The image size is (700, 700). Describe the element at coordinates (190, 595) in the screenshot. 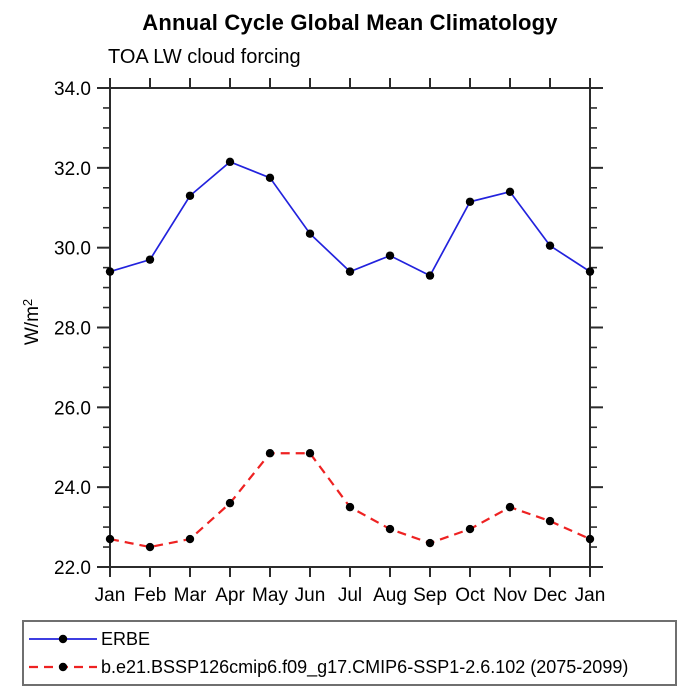

I see `x-tick-label: Mar` at that location.